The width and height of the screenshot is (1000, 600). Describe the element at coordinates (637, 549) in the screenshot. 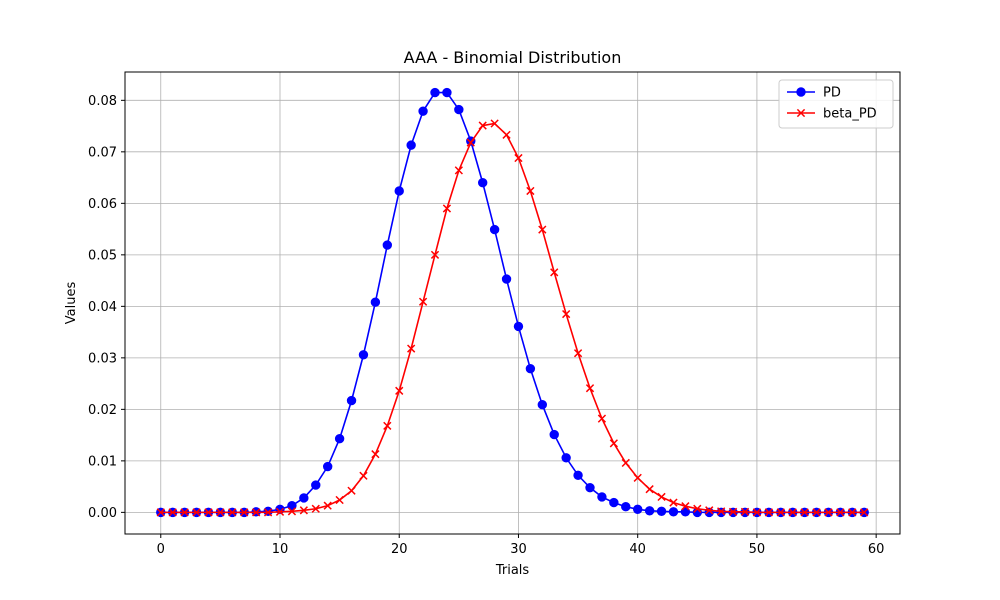

I see `x-tick-label: 40` at that location.